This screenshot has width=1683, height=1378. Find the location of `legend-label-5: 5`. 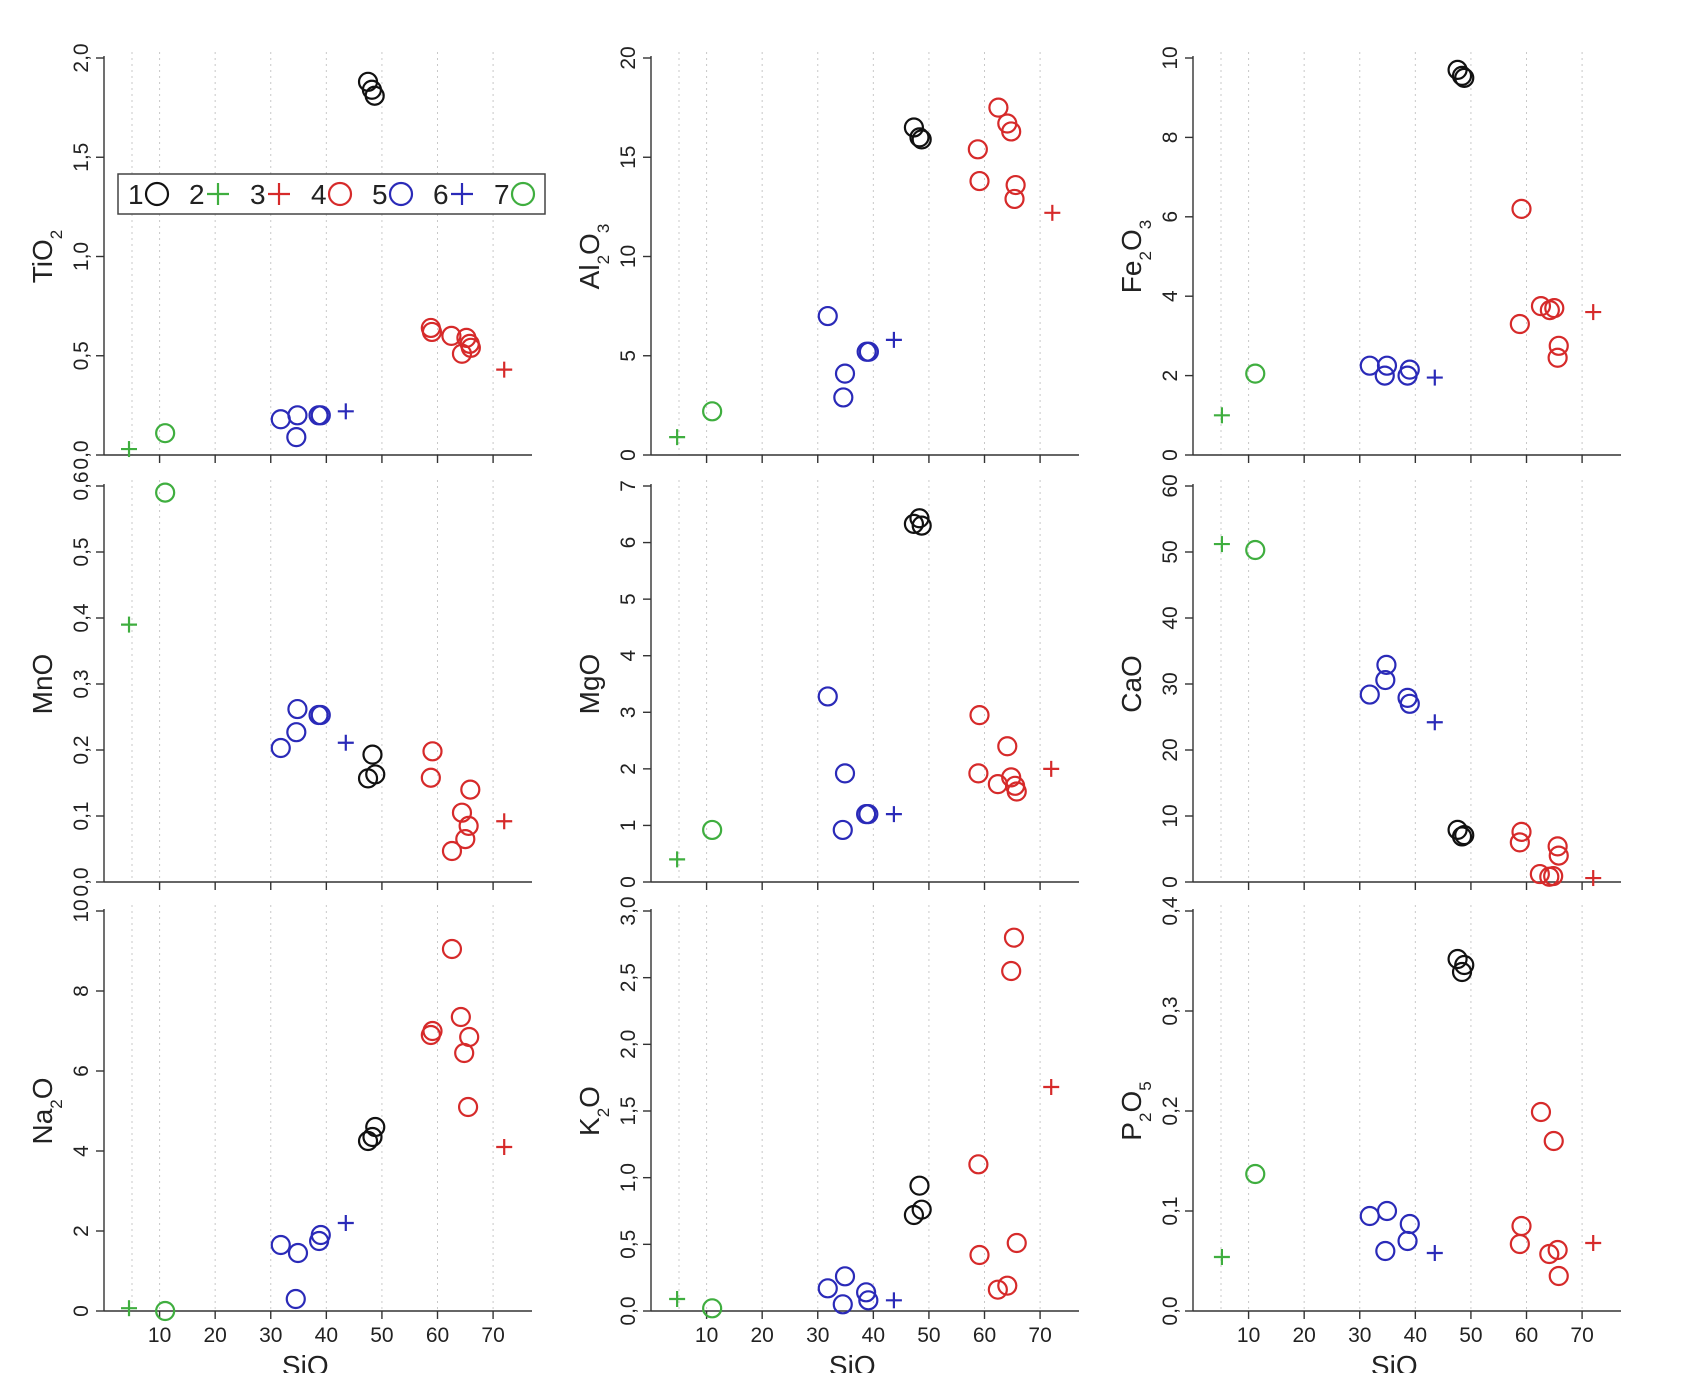

legend-label-5: 5 is located at coordinates (380, 194).